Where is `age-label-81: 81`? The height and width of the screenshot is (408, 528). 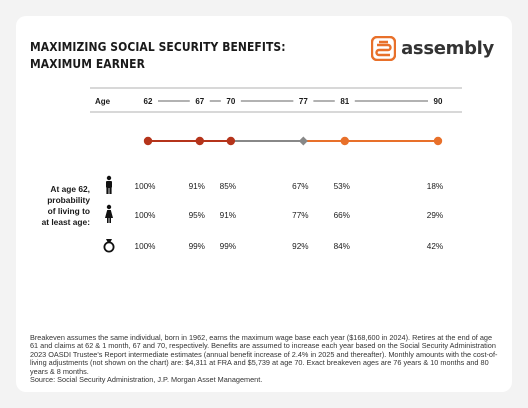 age-label-81: 81 is located at coordinates (344, 101).